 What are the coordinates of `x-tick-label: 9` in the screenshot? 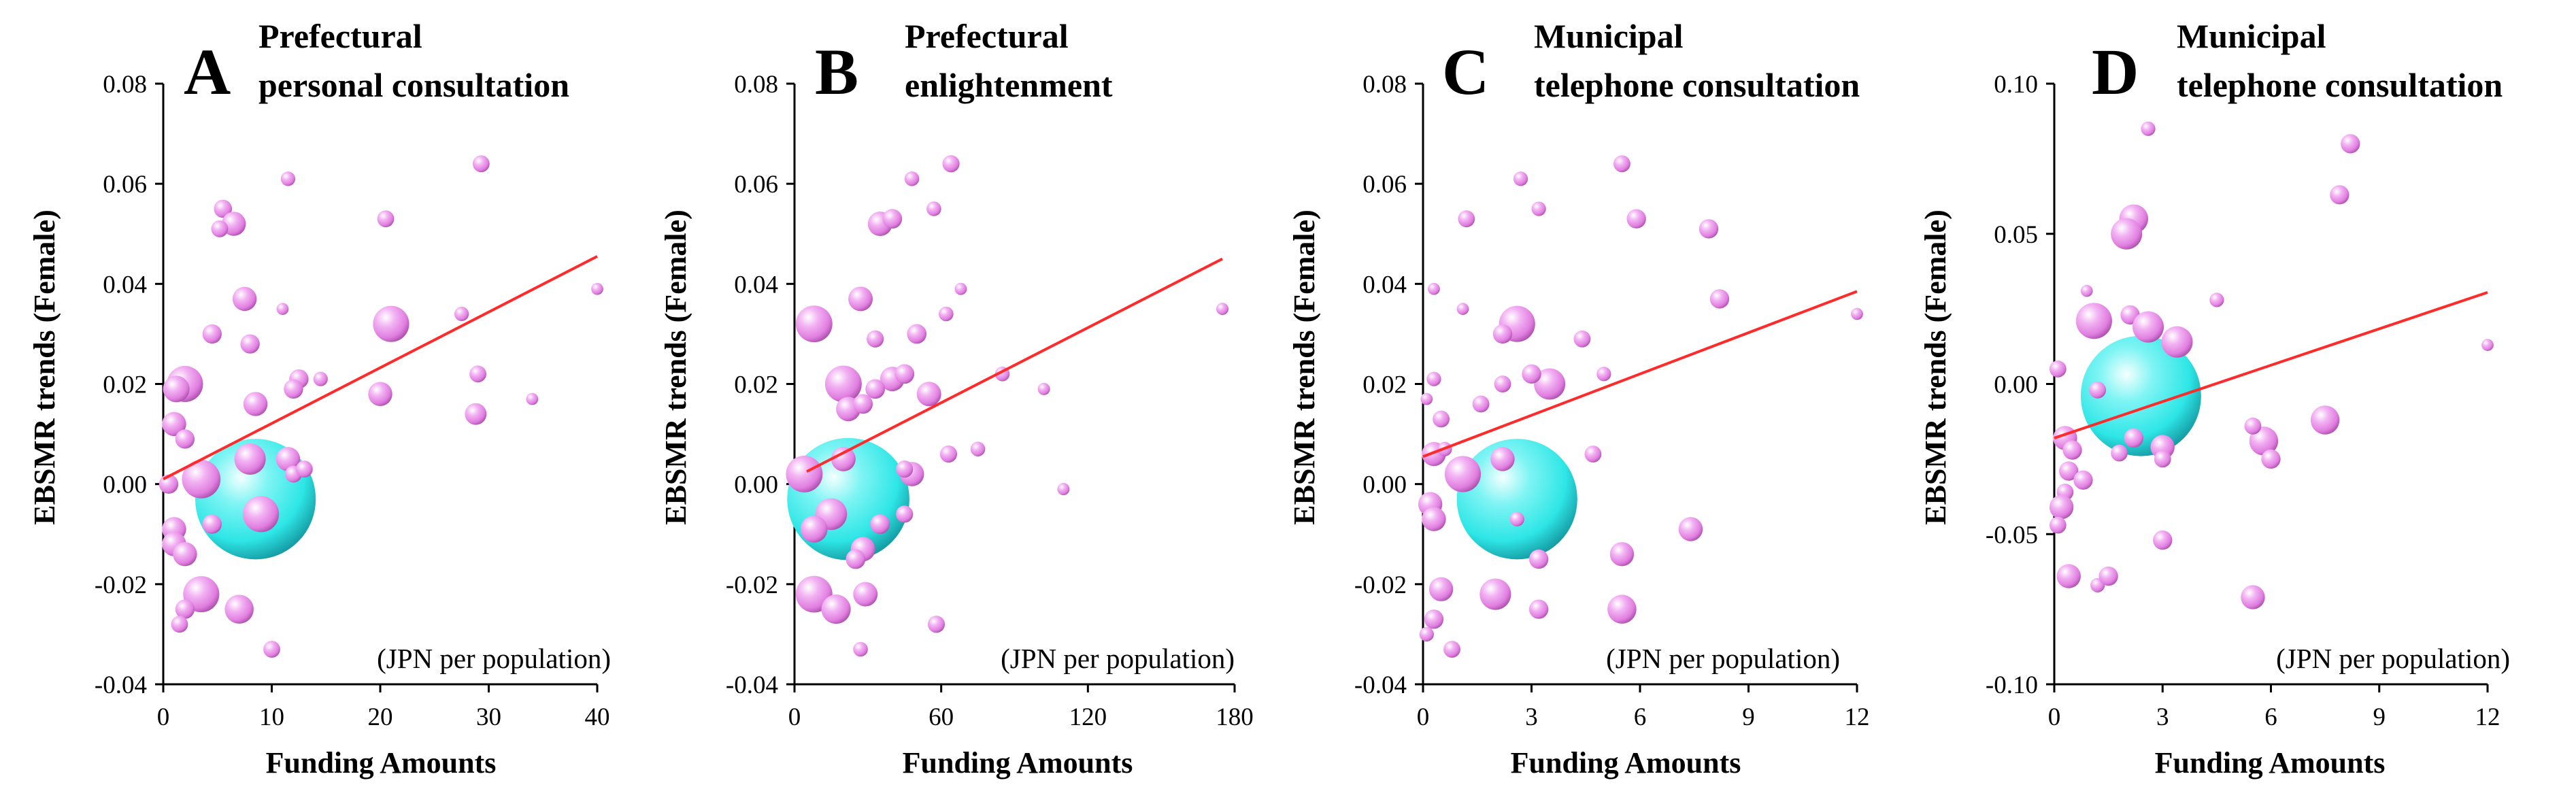 It's located at (2379, 717).